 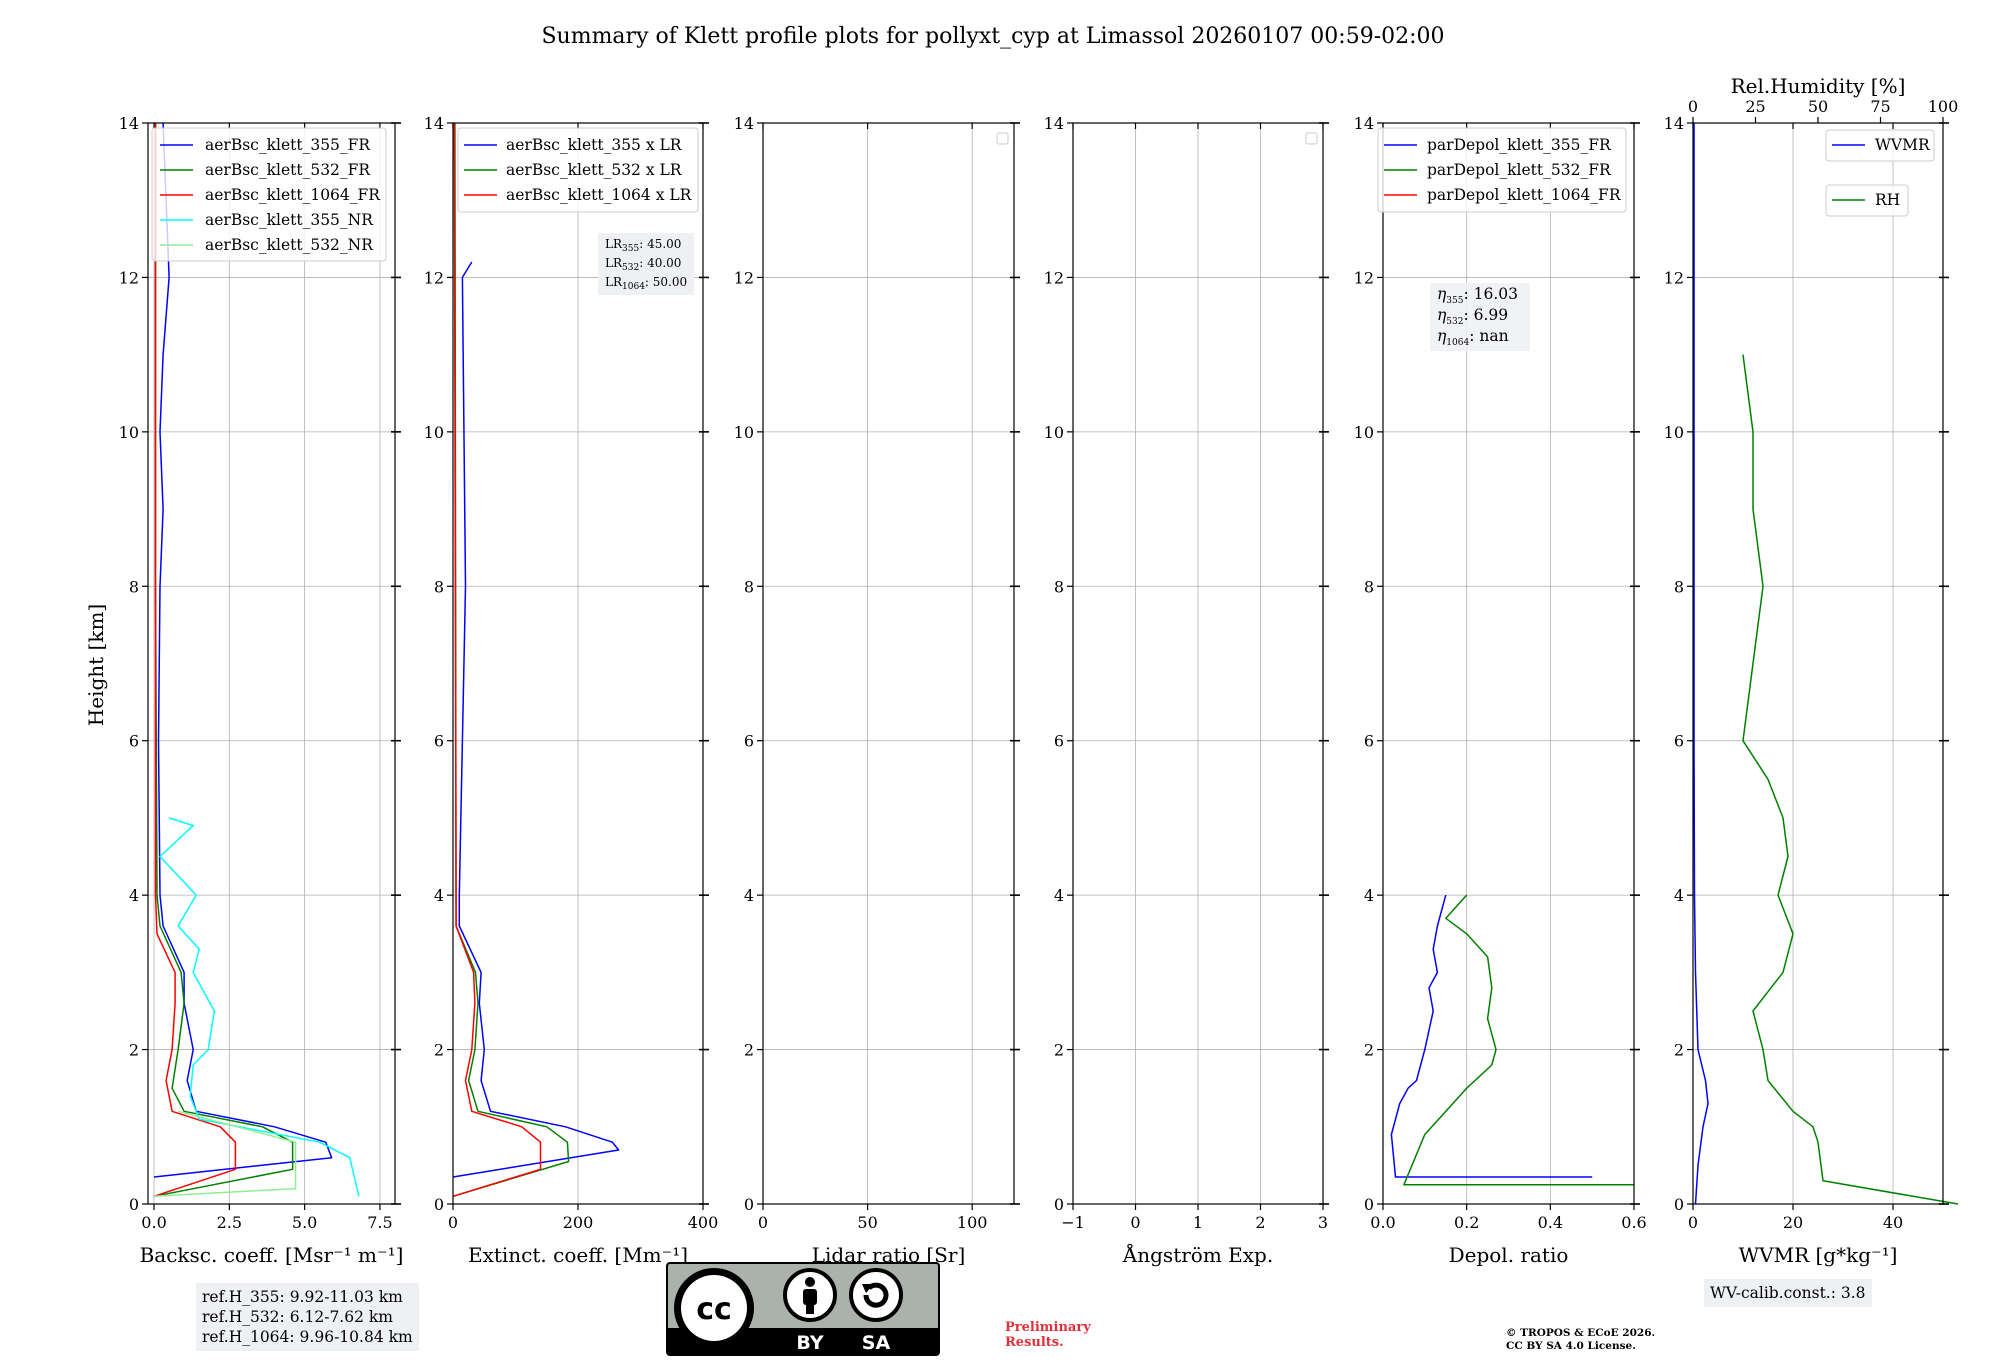 I want to click on series-line-rh, so click(x=1850, y=779).